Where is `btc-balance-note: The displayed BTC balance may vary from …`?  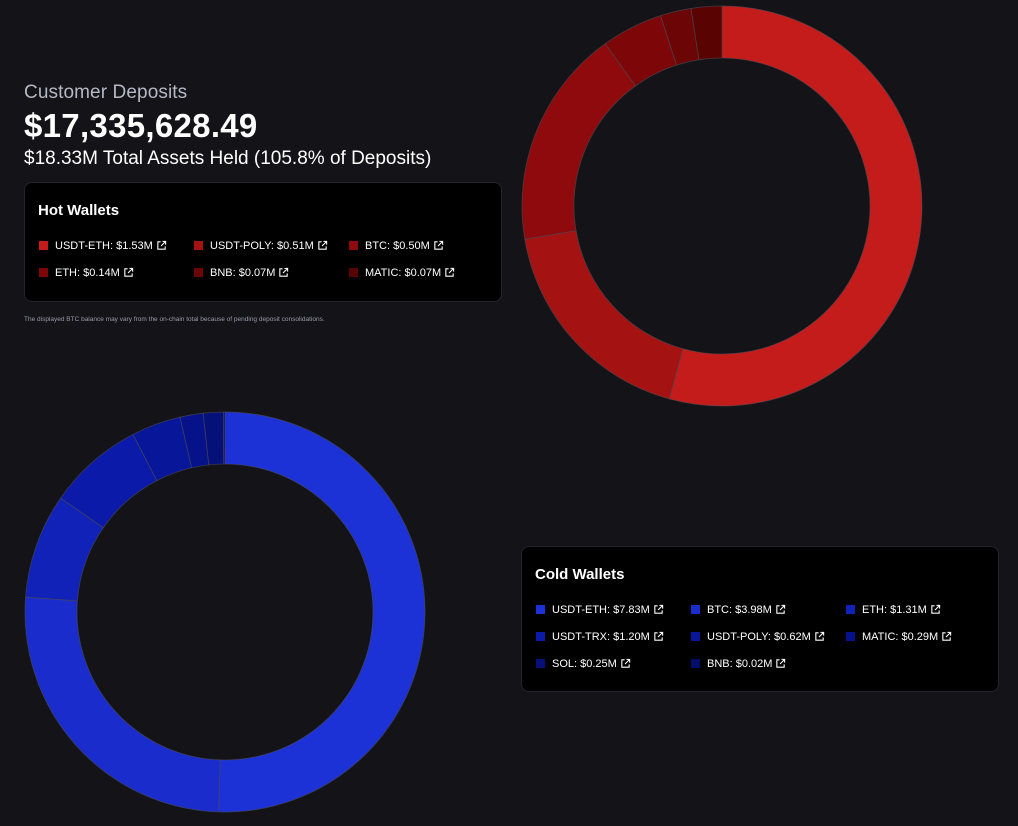 btc-balance-note: The displayed BTC balance may vary from … is located at coordinates (174, 319).